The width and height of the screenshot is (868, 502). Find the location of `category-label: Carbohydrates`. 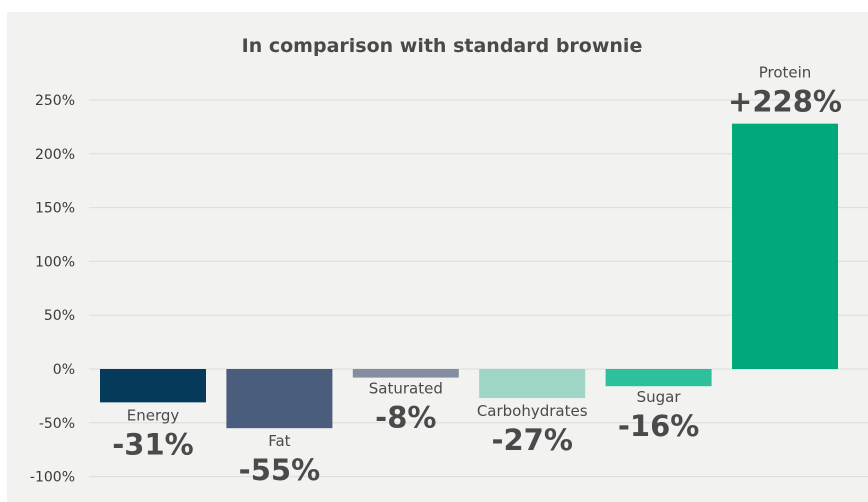

category-label: Carbohydrates is located at coordinates (532, 411).